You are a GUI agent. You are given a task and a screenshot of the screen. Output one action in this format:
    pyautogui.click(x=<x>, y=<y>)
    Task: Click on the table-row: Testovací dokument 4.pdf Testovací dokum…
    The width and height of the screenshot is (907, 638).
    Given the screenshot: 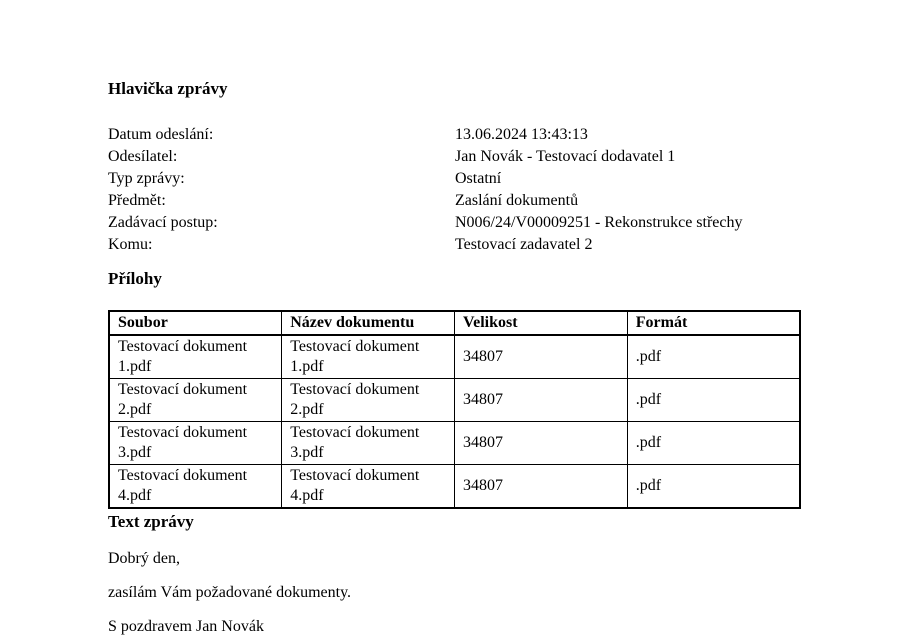 What is the action you would take?
    pyautogui.click(x=454, y=486)
    